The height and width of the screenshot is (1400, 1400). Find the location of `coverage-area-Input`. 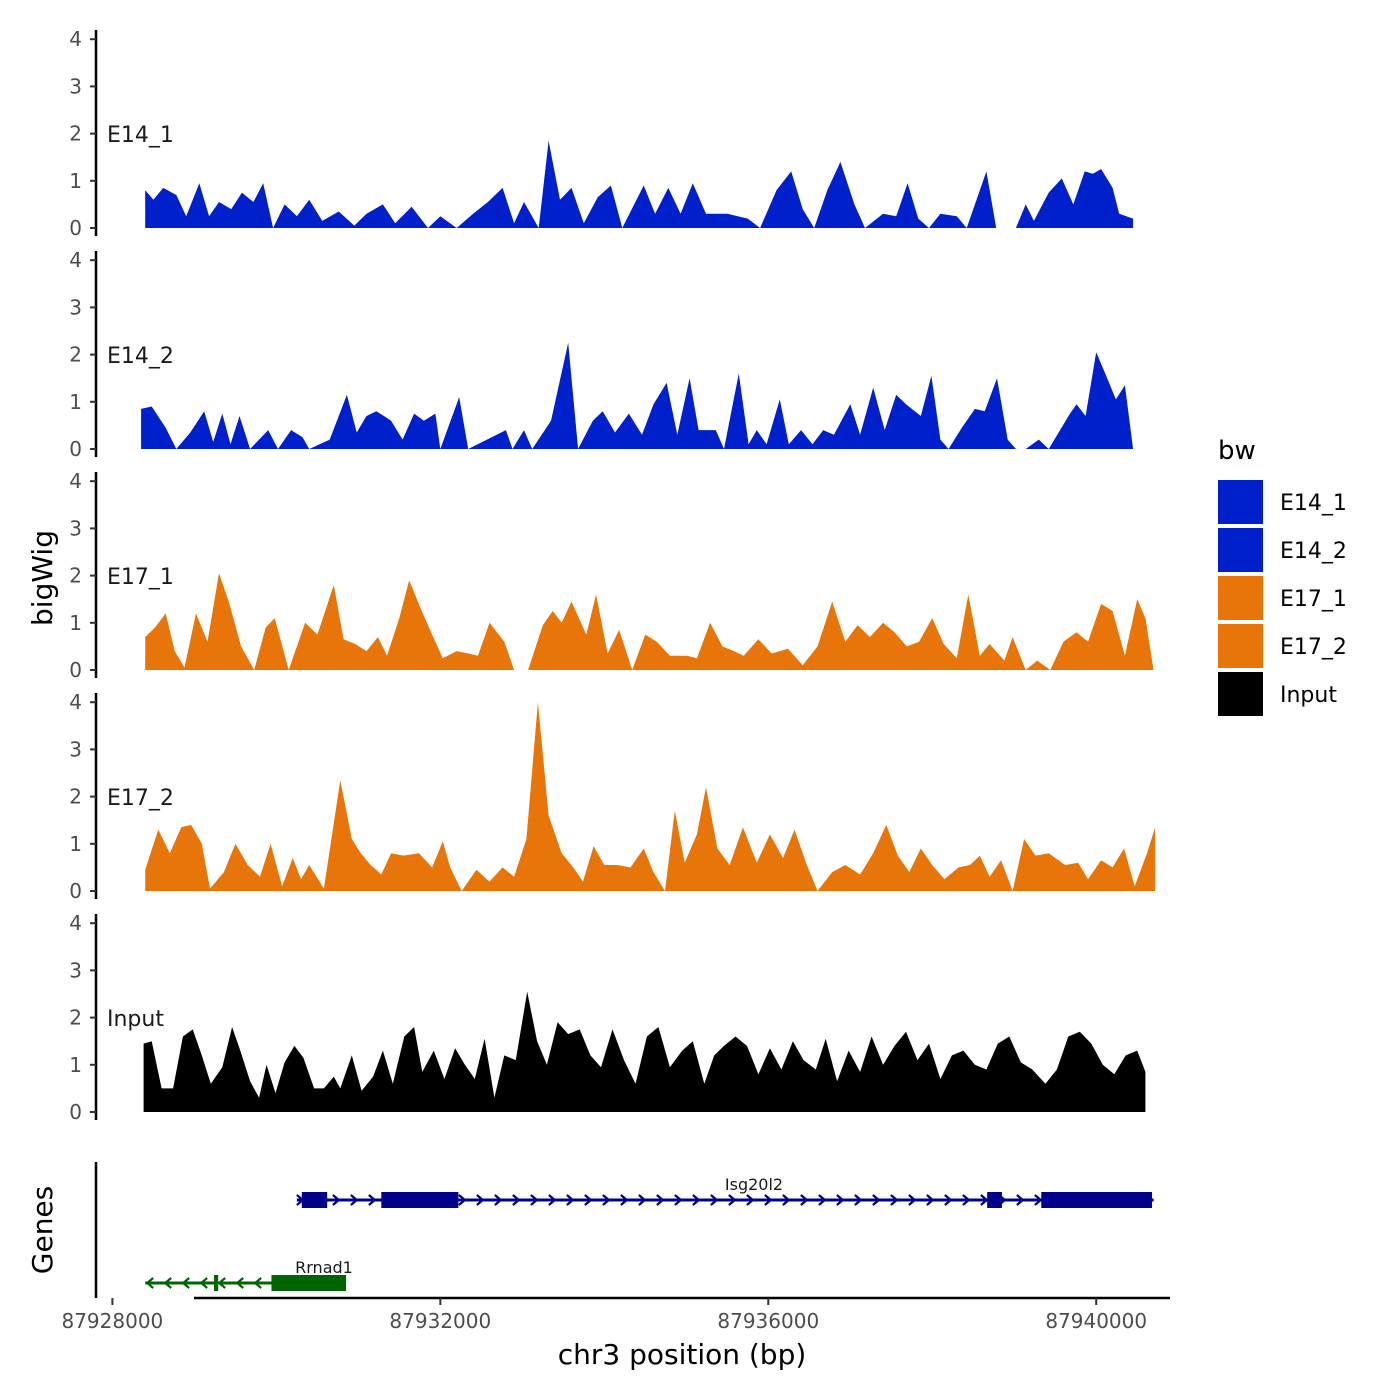

coverage-area-Input is located at coordinates (644, 1051).